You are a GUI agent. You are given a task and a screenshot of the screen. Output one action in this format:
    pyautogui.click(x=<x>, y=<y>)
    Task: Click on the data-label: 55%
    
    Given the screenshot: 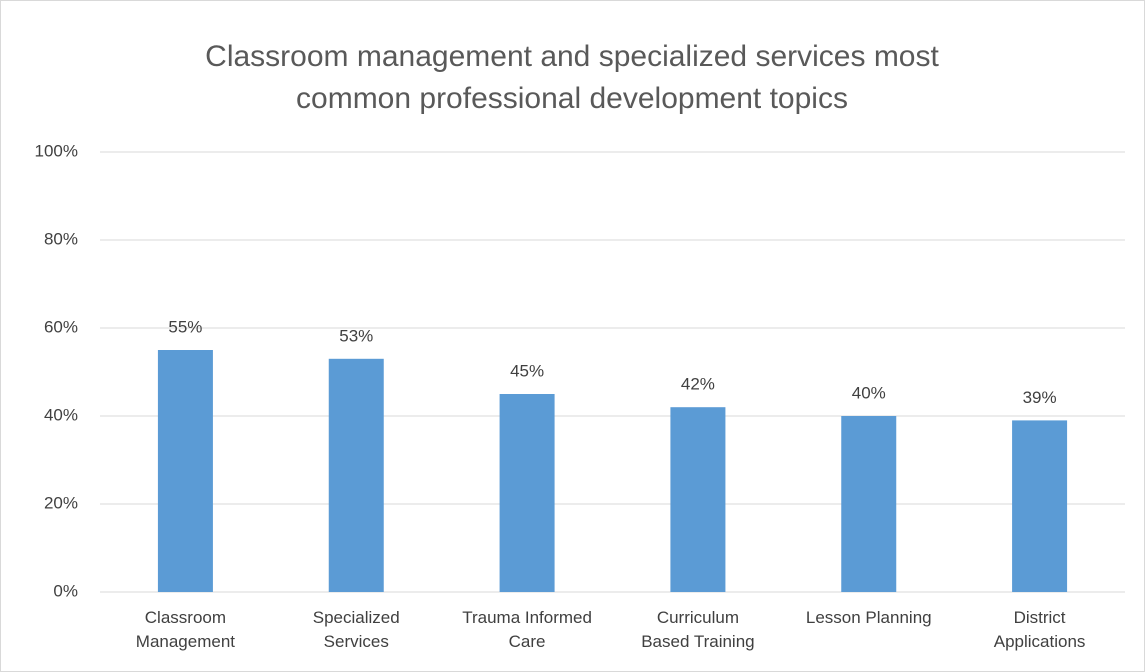 What is the action you would take?
    pyautogui.click(x=185, y=326)
    